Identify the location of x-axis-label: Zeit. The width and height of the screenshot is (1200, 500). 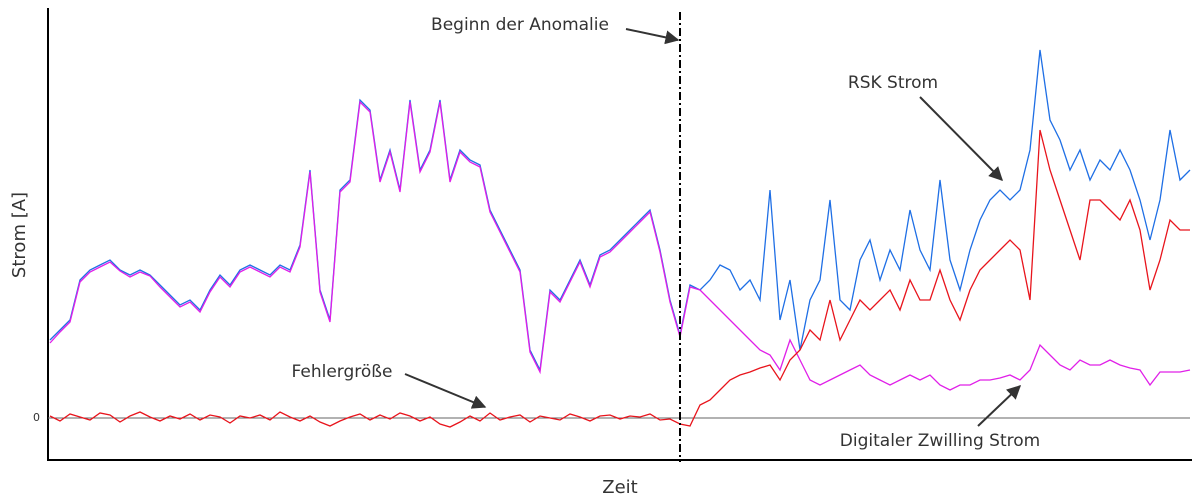
(619, 487).